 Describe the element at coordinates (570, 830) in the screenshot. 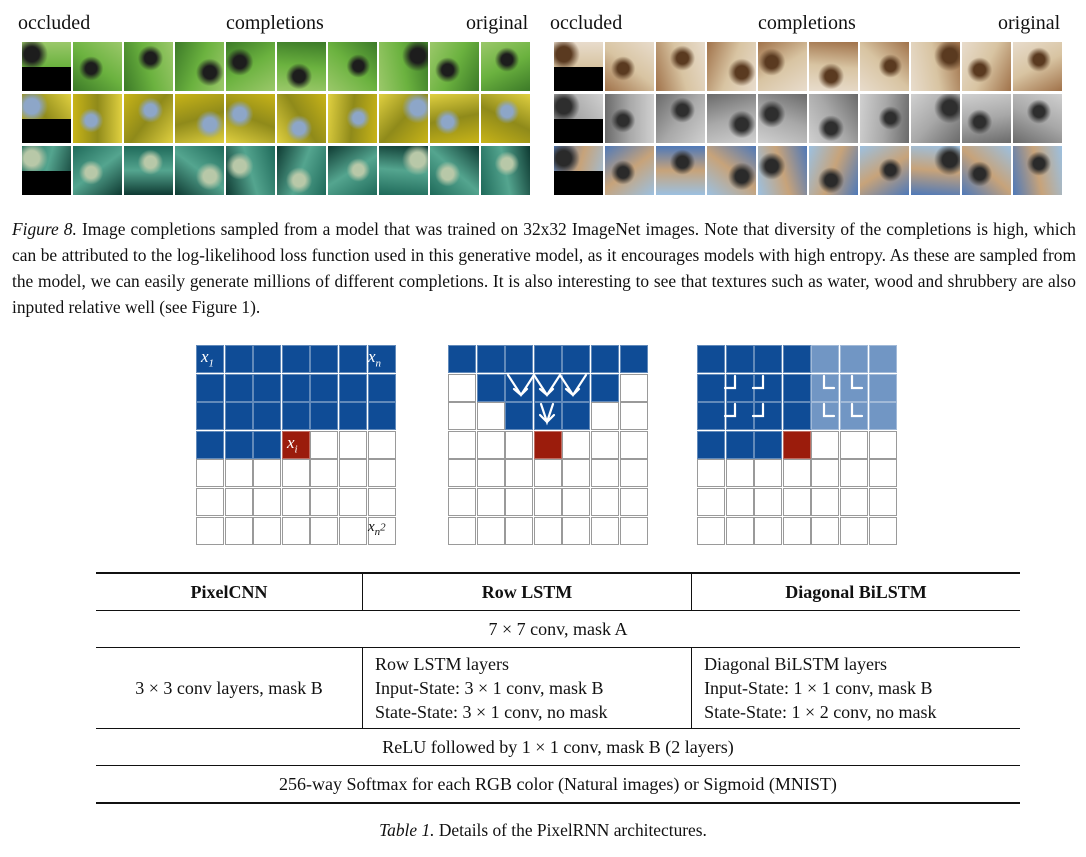

I see `table1-caption-text: Details of the PixelRNN architectures.` at that location.